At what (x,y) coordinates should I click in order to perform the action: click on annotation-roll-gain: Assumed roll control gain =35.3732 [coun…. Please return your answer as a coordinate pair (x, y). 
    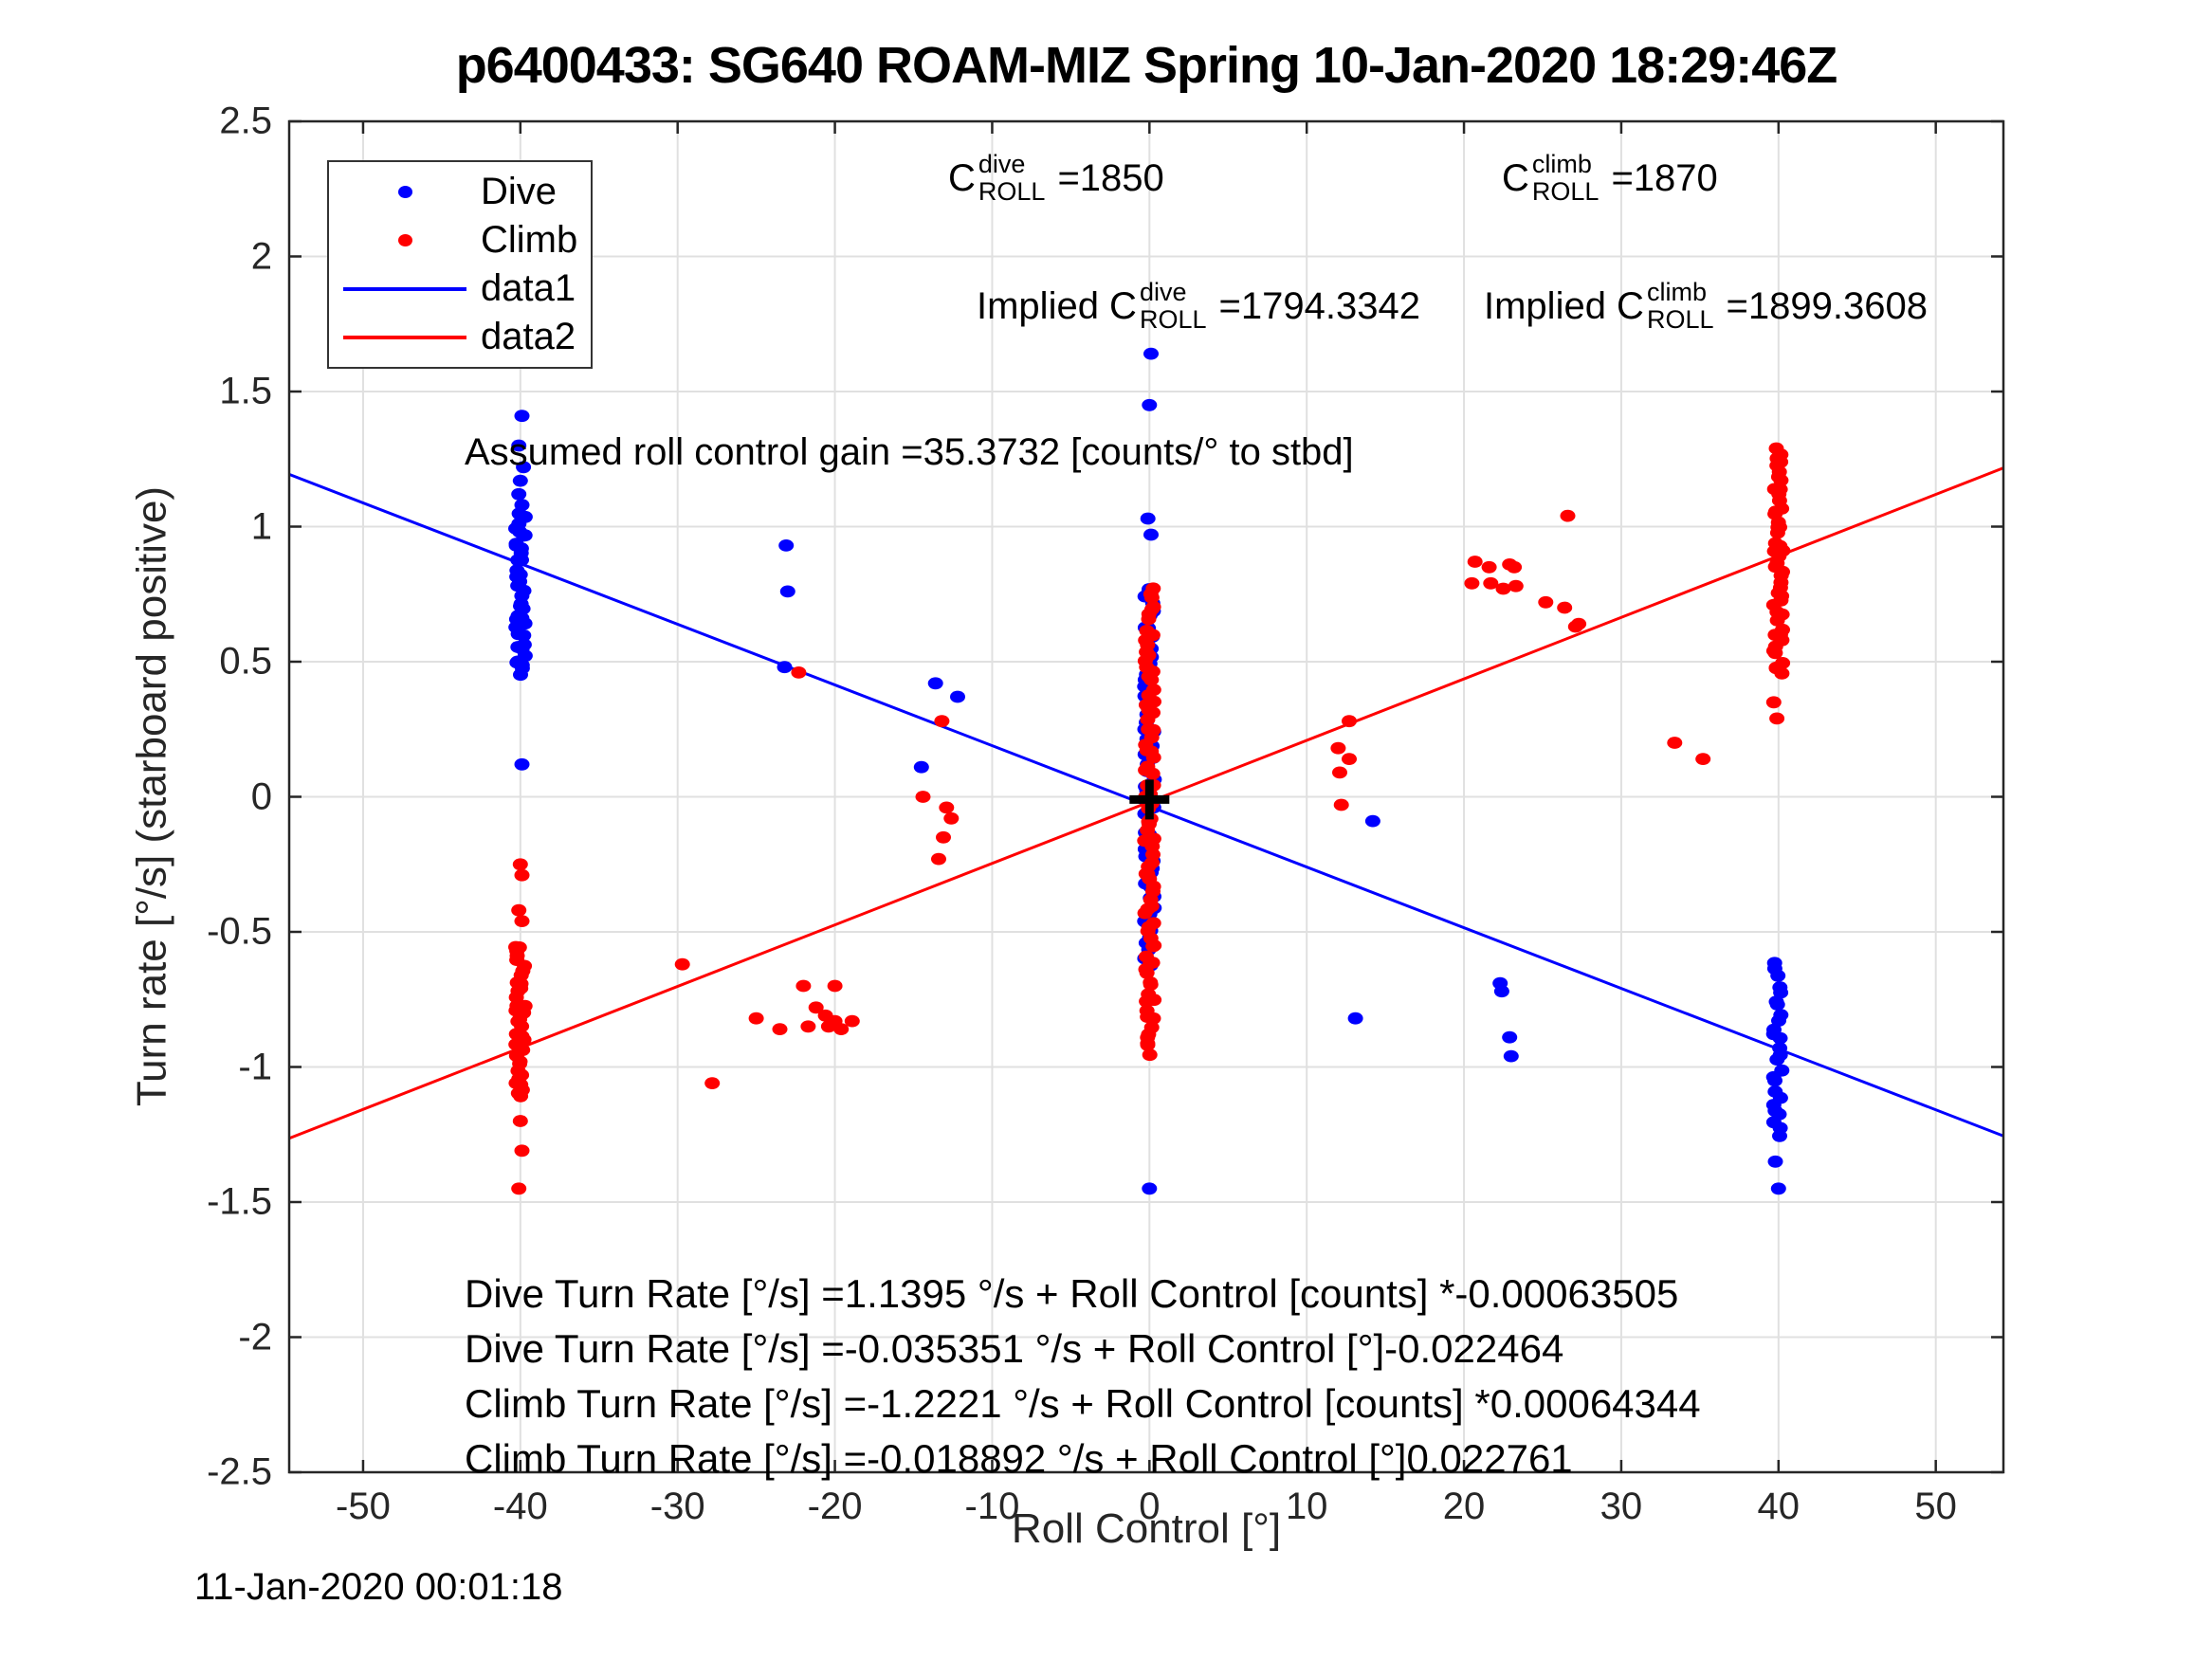
    Looking at the image, I should click on (909, 452).